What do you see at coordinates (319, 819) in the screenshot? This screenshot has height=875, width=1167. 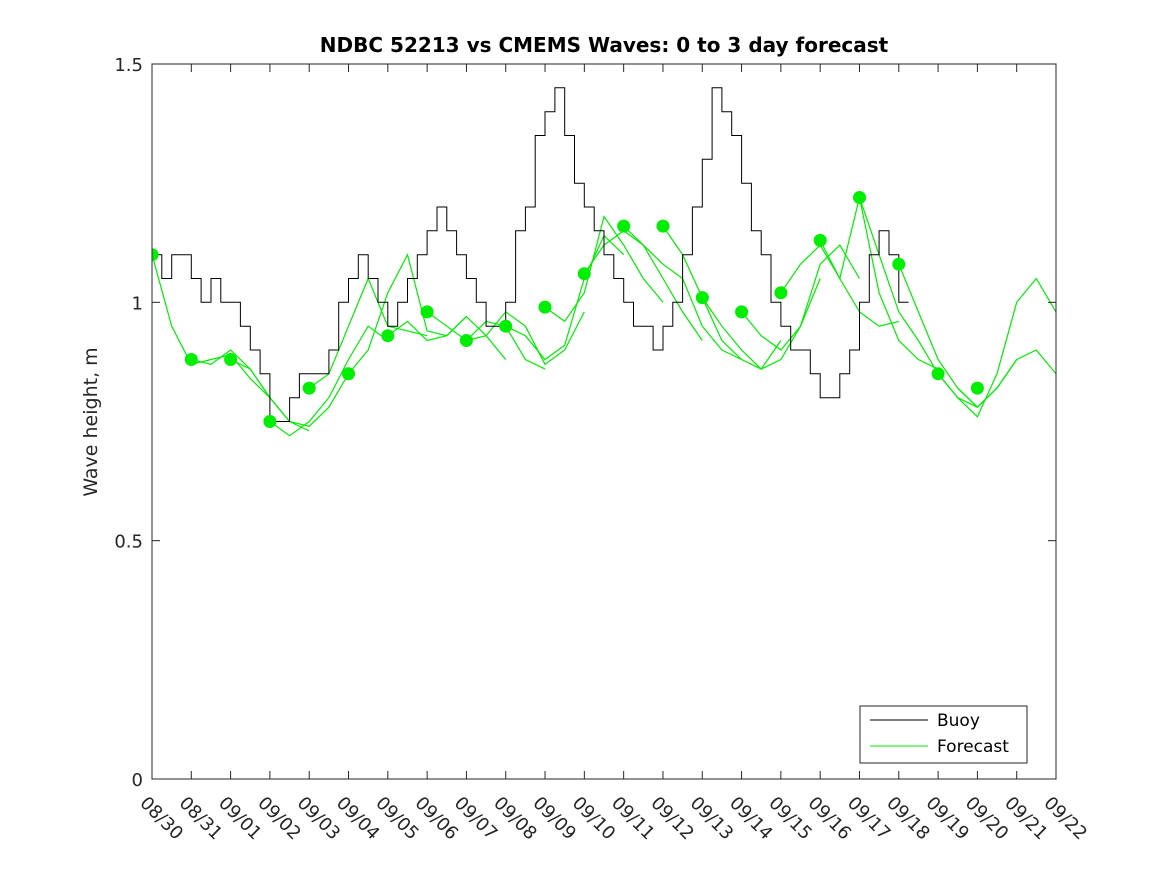 I see `x-tick-label-4: 09/03` at bounding box center [319, 819].